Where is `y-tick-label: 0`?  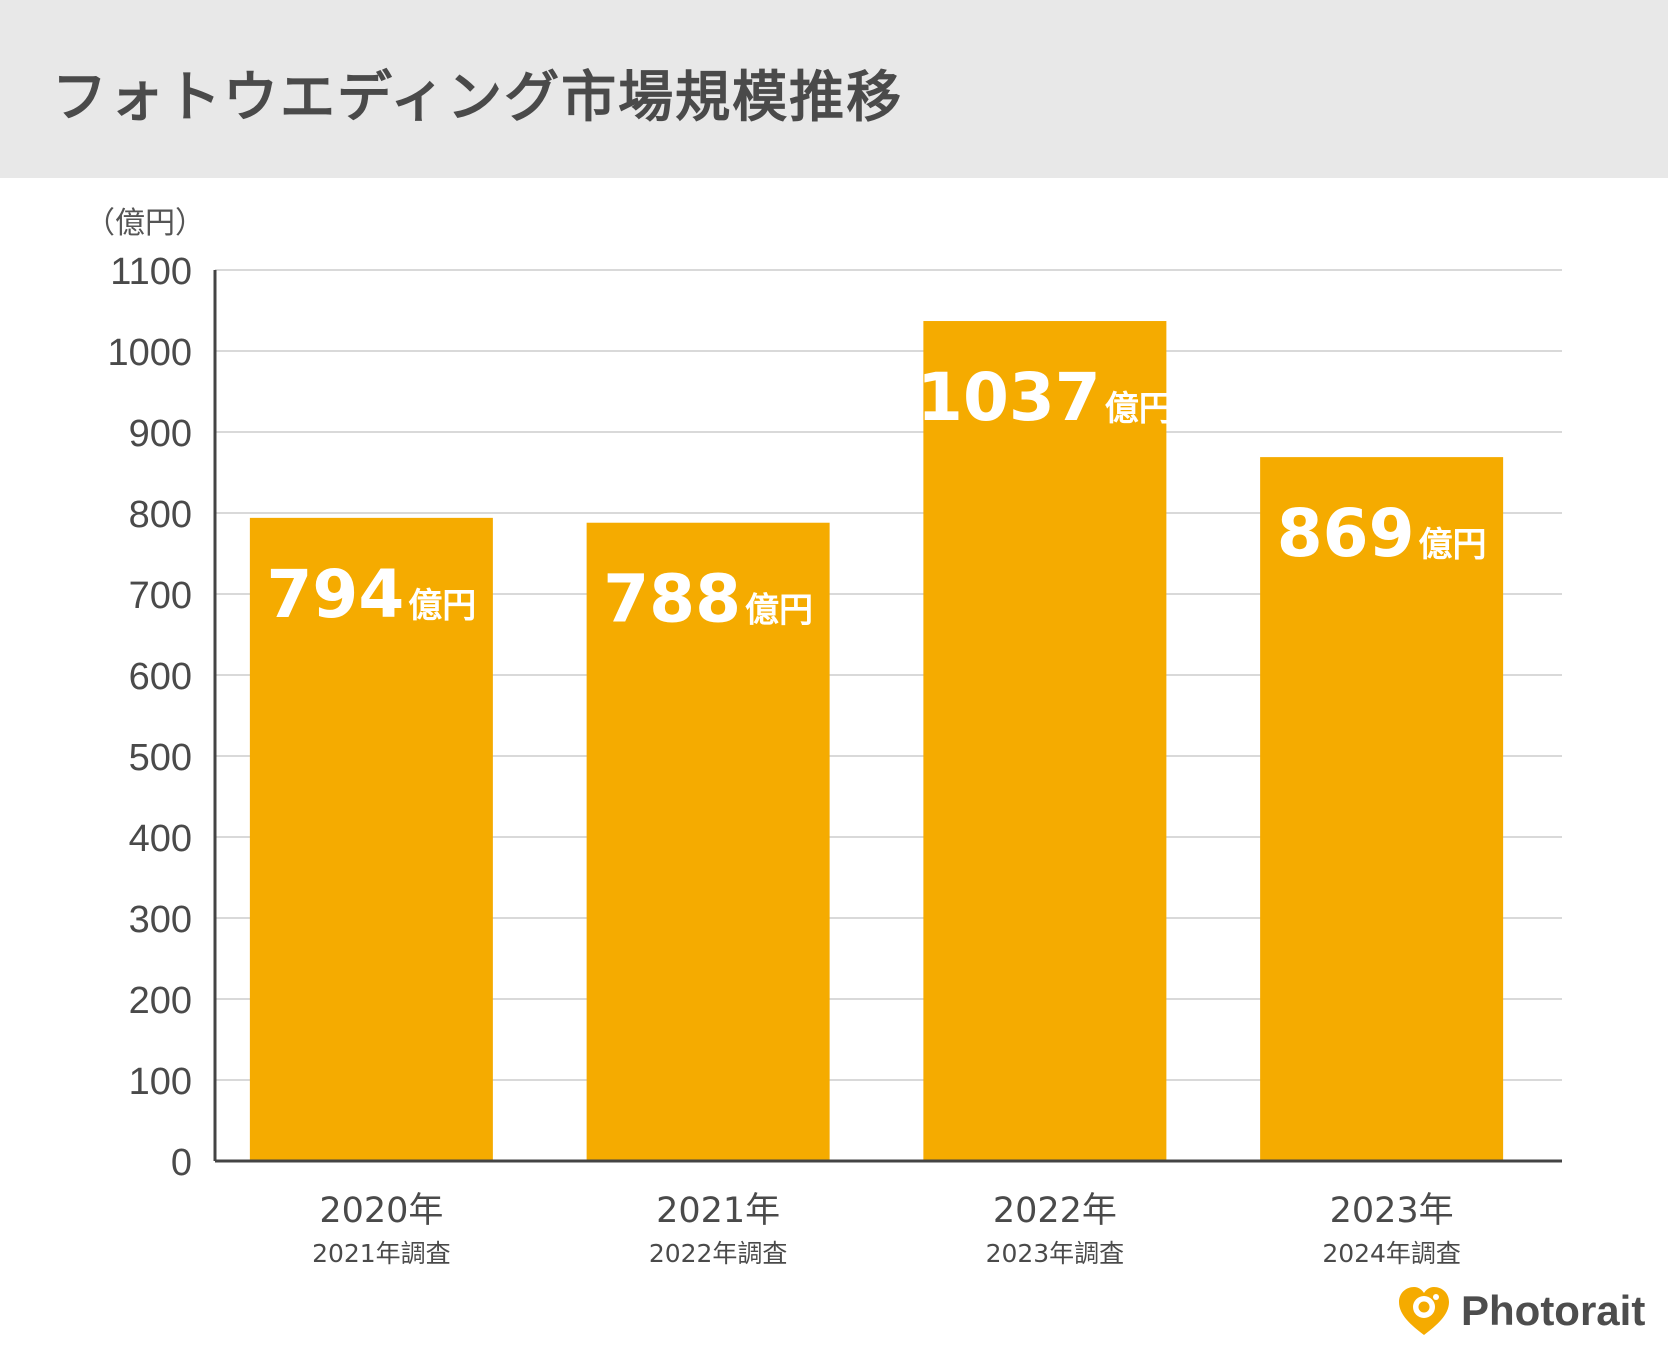
y-tick-label: 0 is located at coordinates (181, 1163).